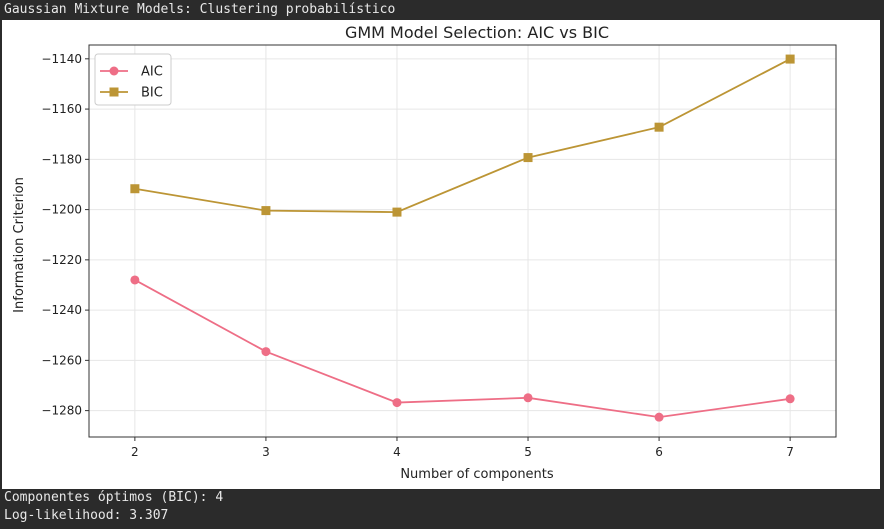  I want to click on optimal-components-text: Componentes óptimos (BIC): 4, so click(114, 497).